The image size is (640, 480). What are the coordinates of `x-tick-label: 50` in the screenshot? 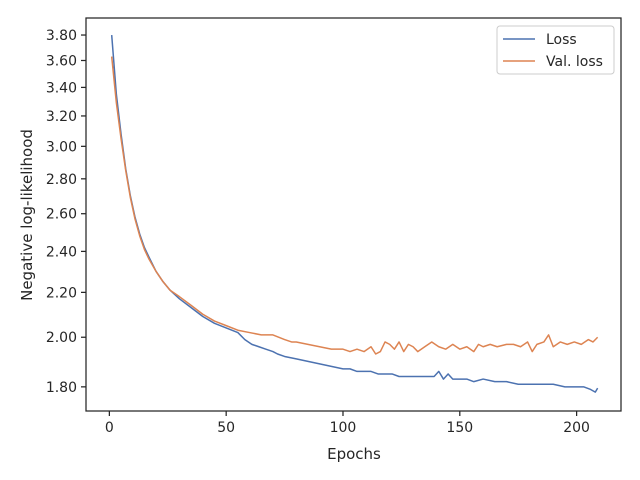 It's located at (226, 428).